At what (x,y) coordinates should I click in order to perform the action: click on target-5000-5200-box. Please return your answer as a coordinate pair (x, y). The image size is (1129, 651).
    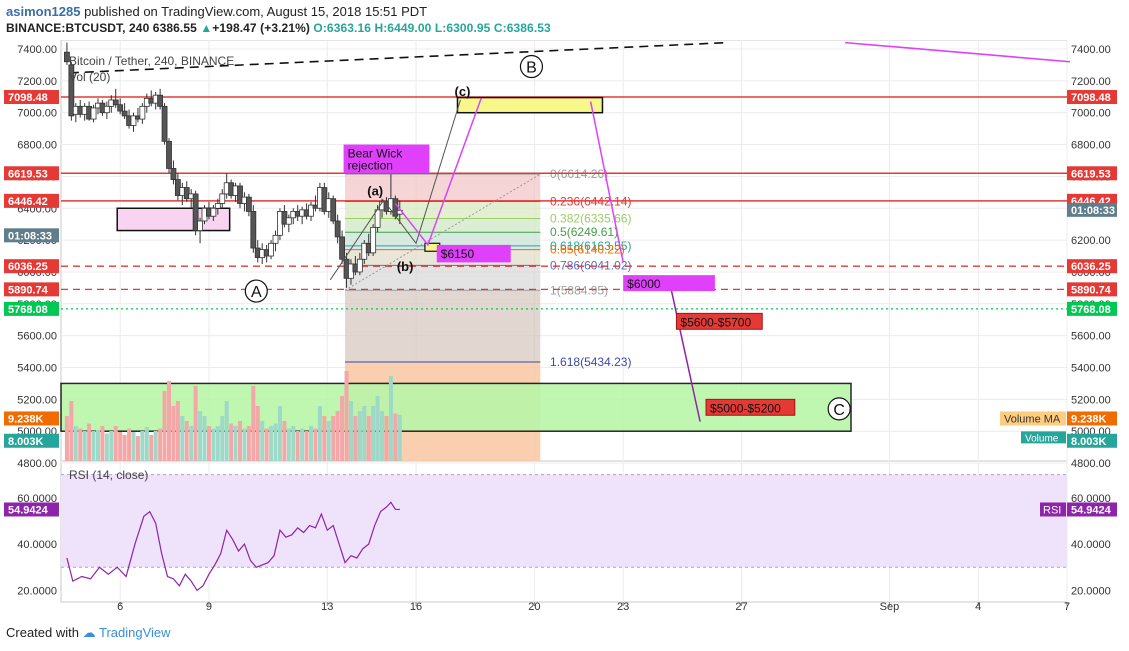
    Looking at the image, I should click on (750, 407).